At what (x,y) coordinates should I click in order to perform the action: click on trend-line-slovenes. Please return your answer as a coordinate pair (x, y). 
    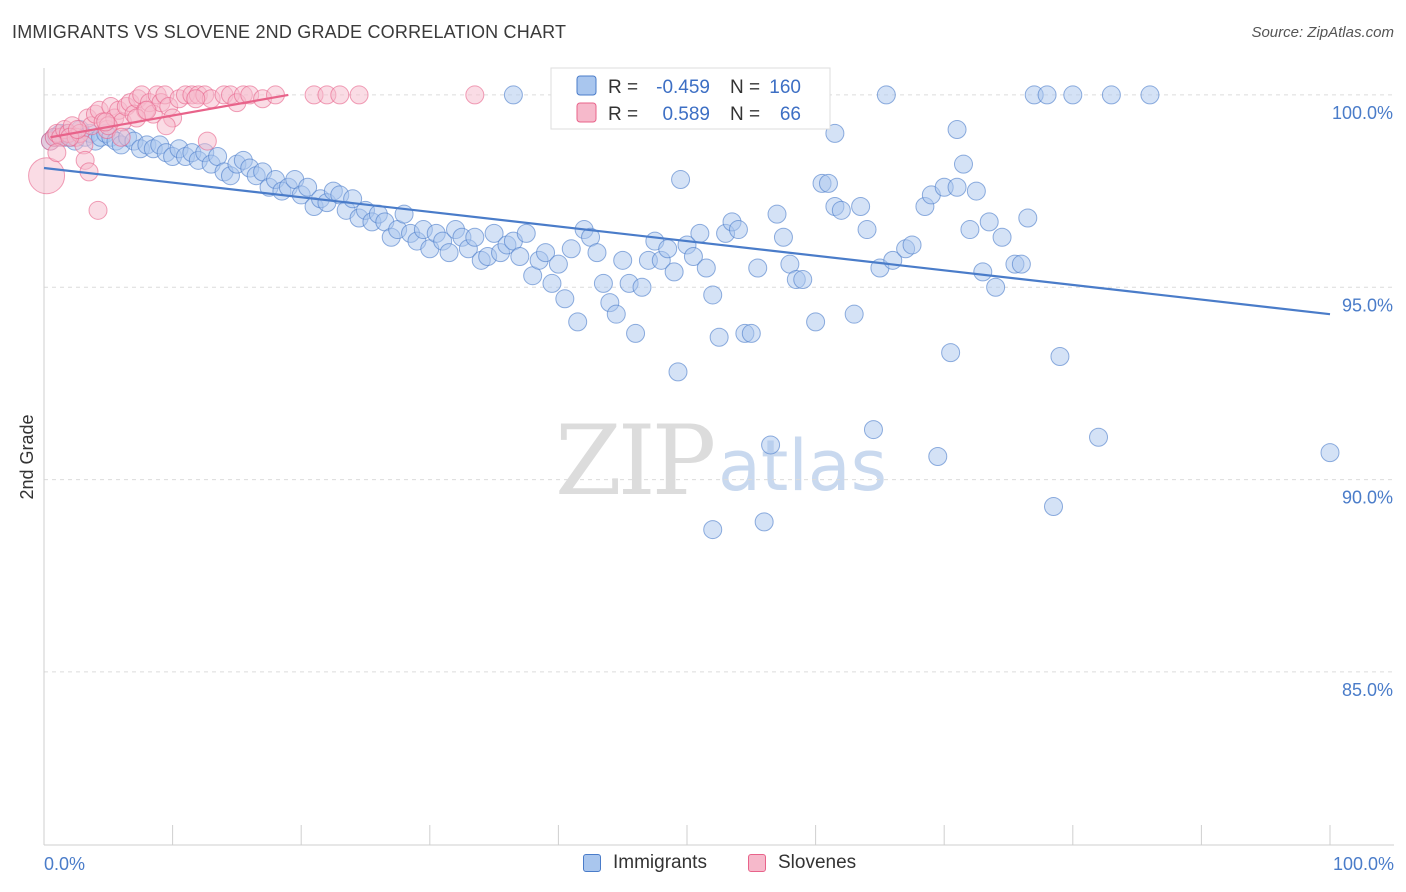
    Looking at the image, I should click on (169, 116).